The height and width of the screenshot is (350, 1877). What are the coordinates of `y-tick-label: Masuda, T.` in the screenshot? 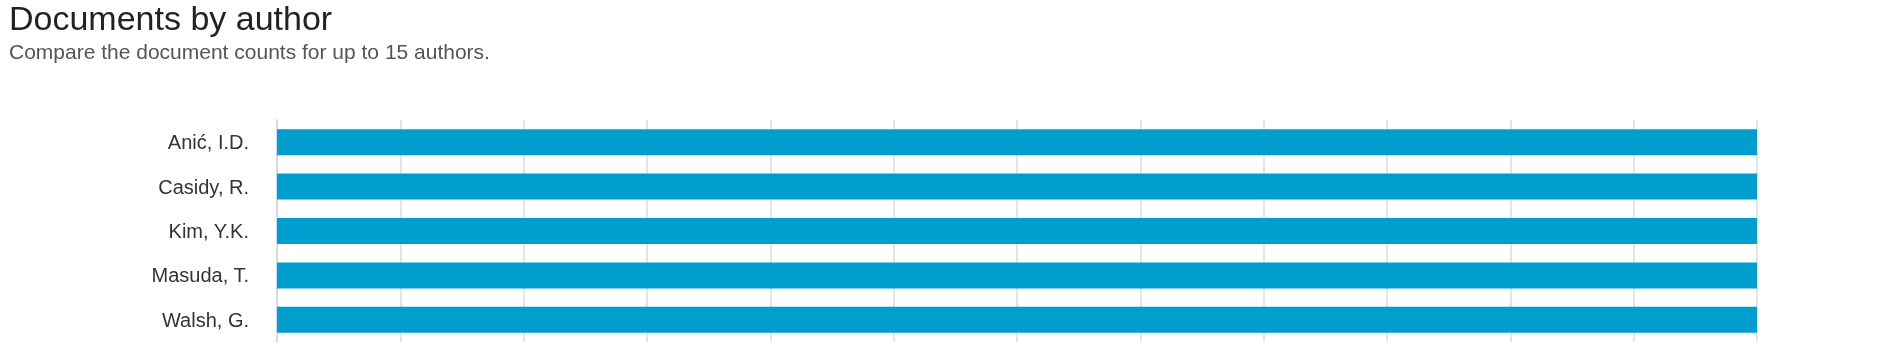 It's located at (200, 275).